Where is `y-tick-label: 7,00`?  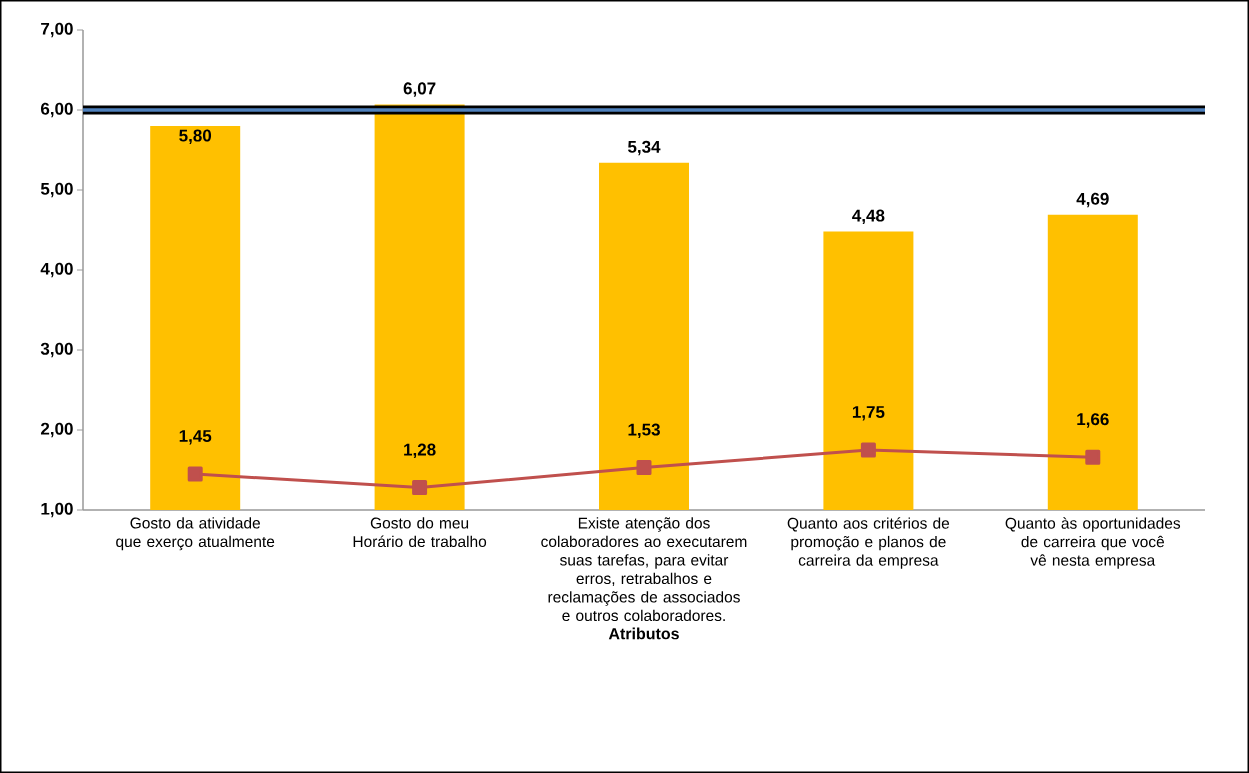
y-tick-label: 7,00 is located at coordinates (57, 30).